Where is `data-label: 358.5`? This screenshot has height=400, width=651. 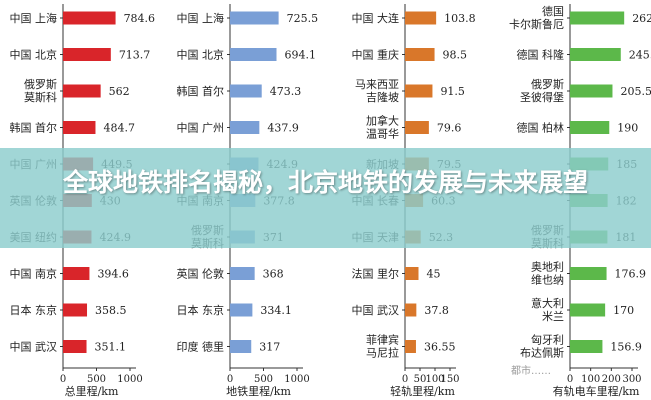
data-label: 358.5 is located at coordinates (111, 310).